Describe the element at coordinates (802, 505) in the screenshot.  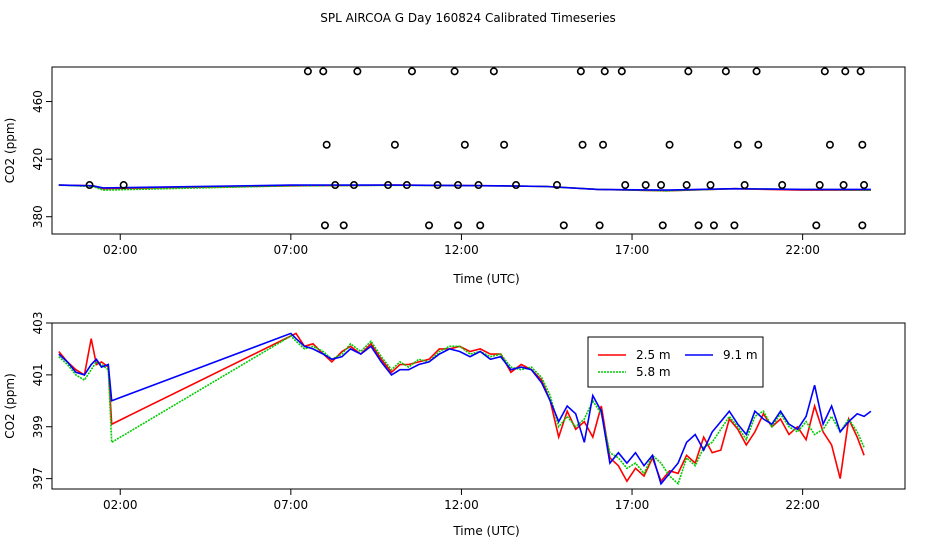
I see `bottom-x-tick-label: 22:00` at that location.